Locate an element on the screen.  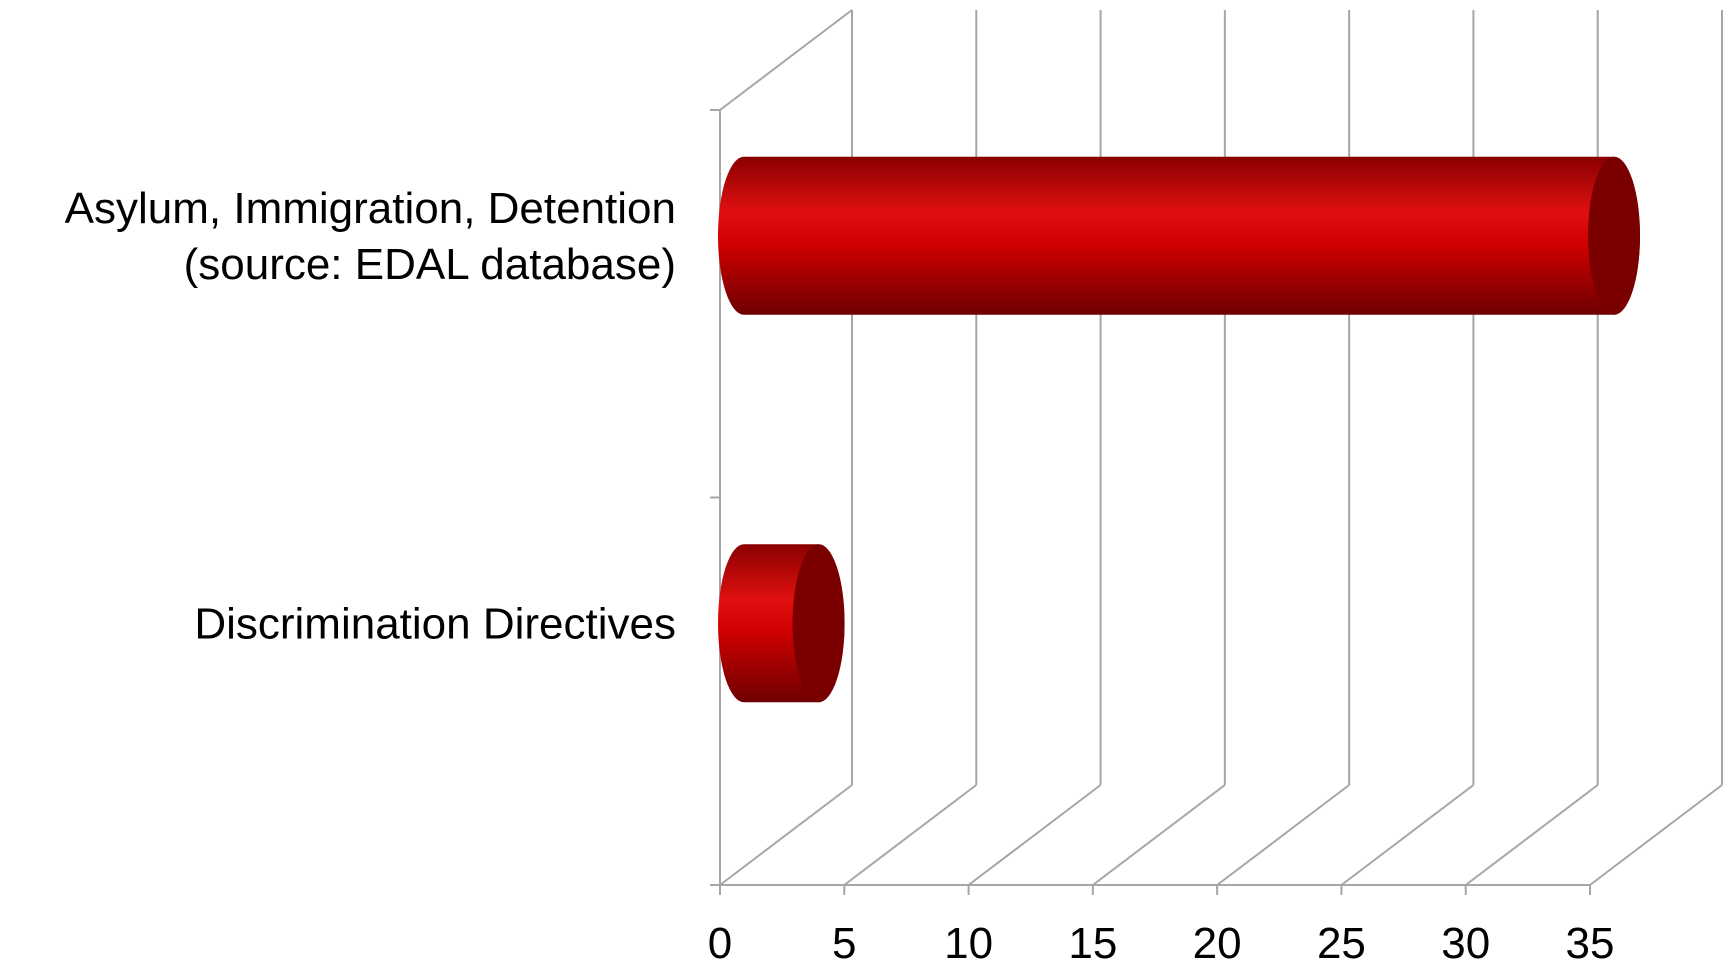
bar-body is located at coordinates (1179, 235).